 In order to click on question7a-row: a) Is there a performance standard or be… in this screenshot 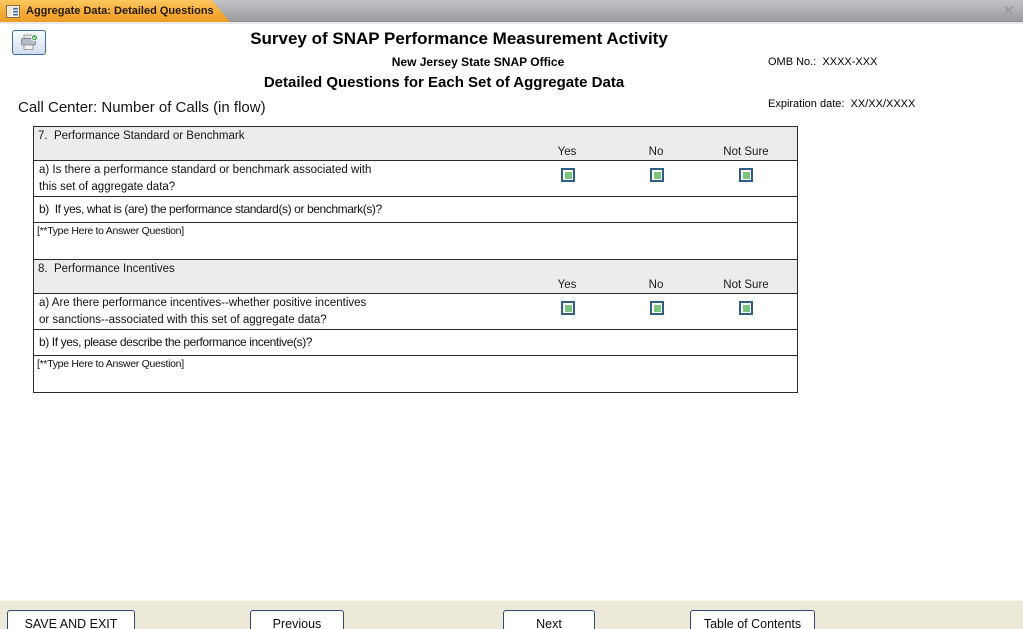, I will do `click(415, 179)`.